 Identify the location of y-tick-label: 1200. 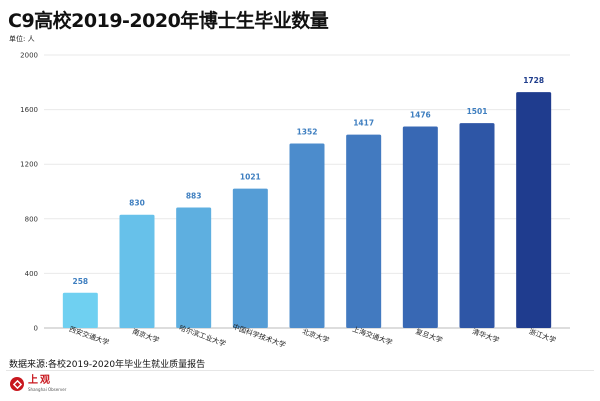
(29, 165).